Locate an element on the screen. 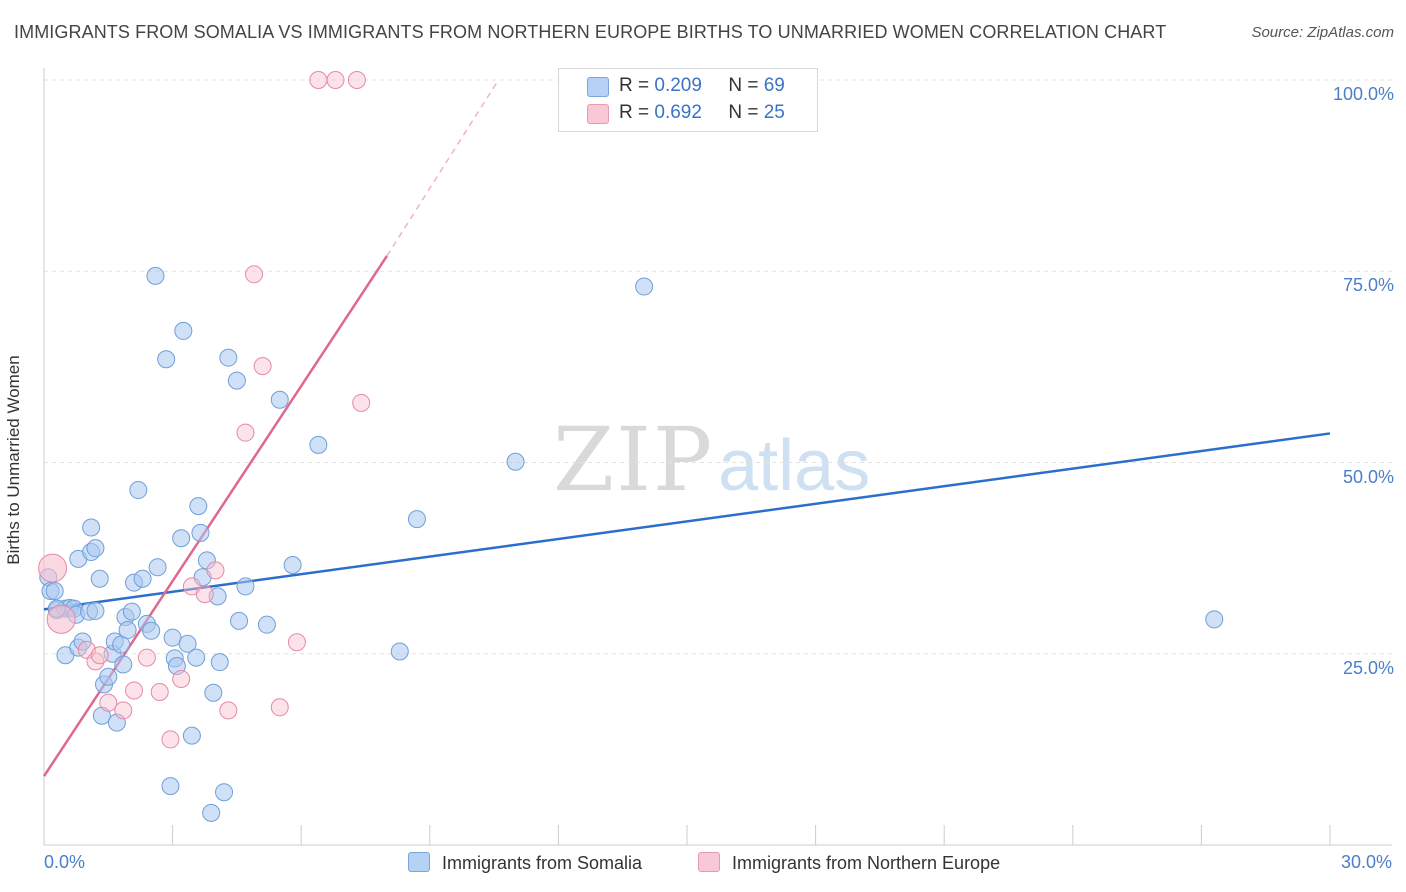  series-legend-northern-europe: Immigrants from Northern Europe is located at coordinates (849, 863).